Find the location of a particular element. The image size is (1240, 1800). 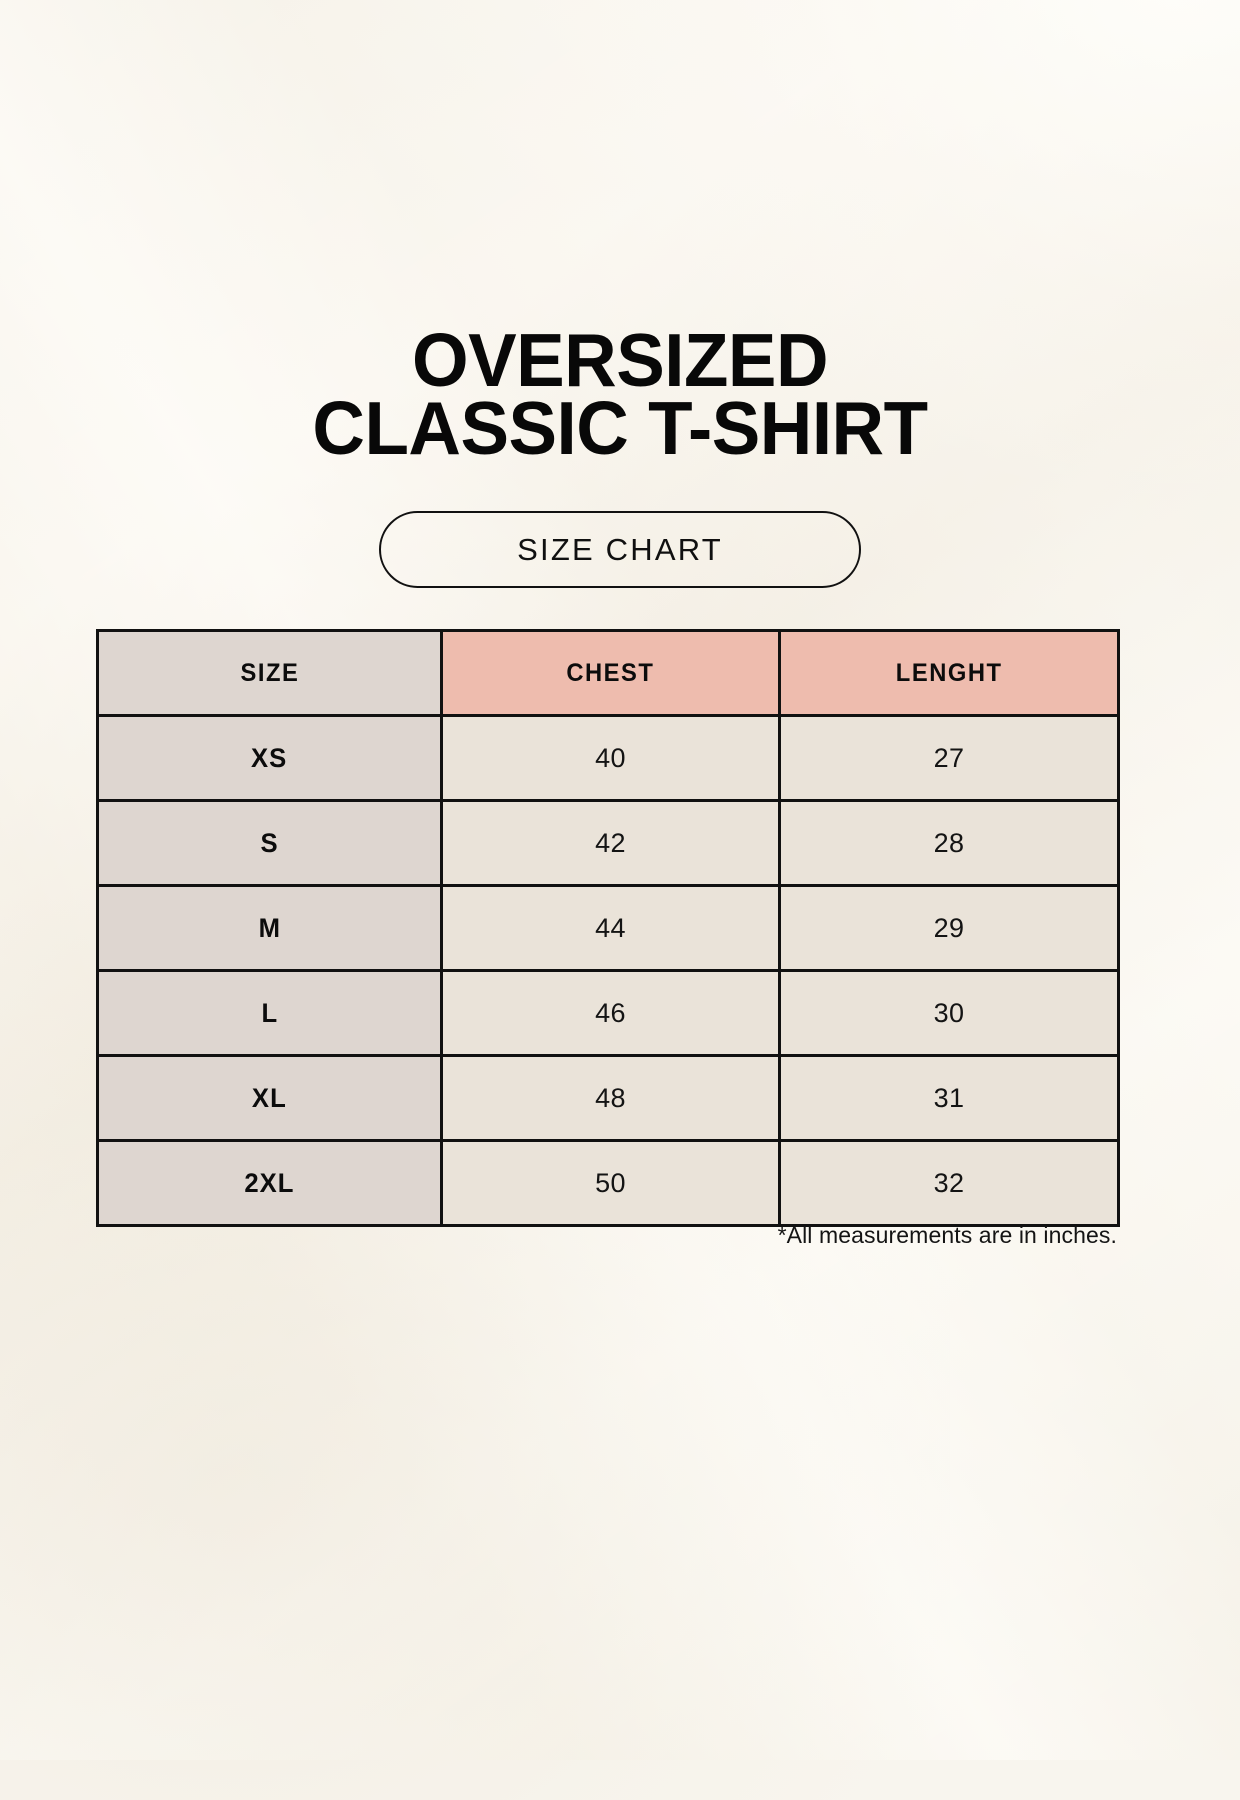

table-cell-chest: 44 is located at coordinates (610, 928).